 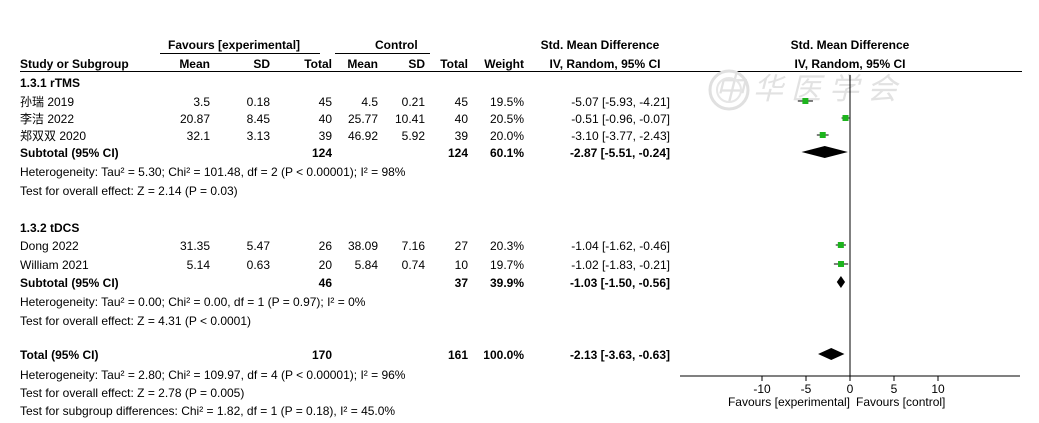 I want to click on subtotal-total-c: 37, so click(x=461, y=283).